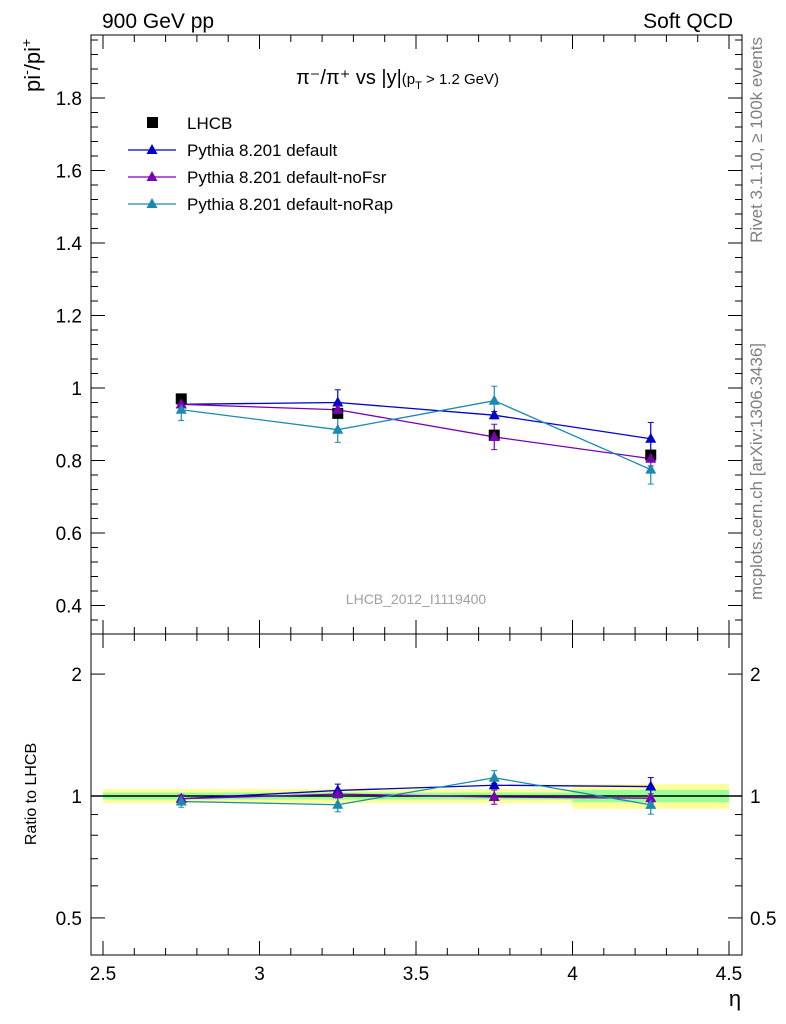 The image size is (786, 1024). What do you see at coordinates (76, 675) in the screenshot?
I see `ratio-y-tick-label: 2` at bounding box center [76, 675].